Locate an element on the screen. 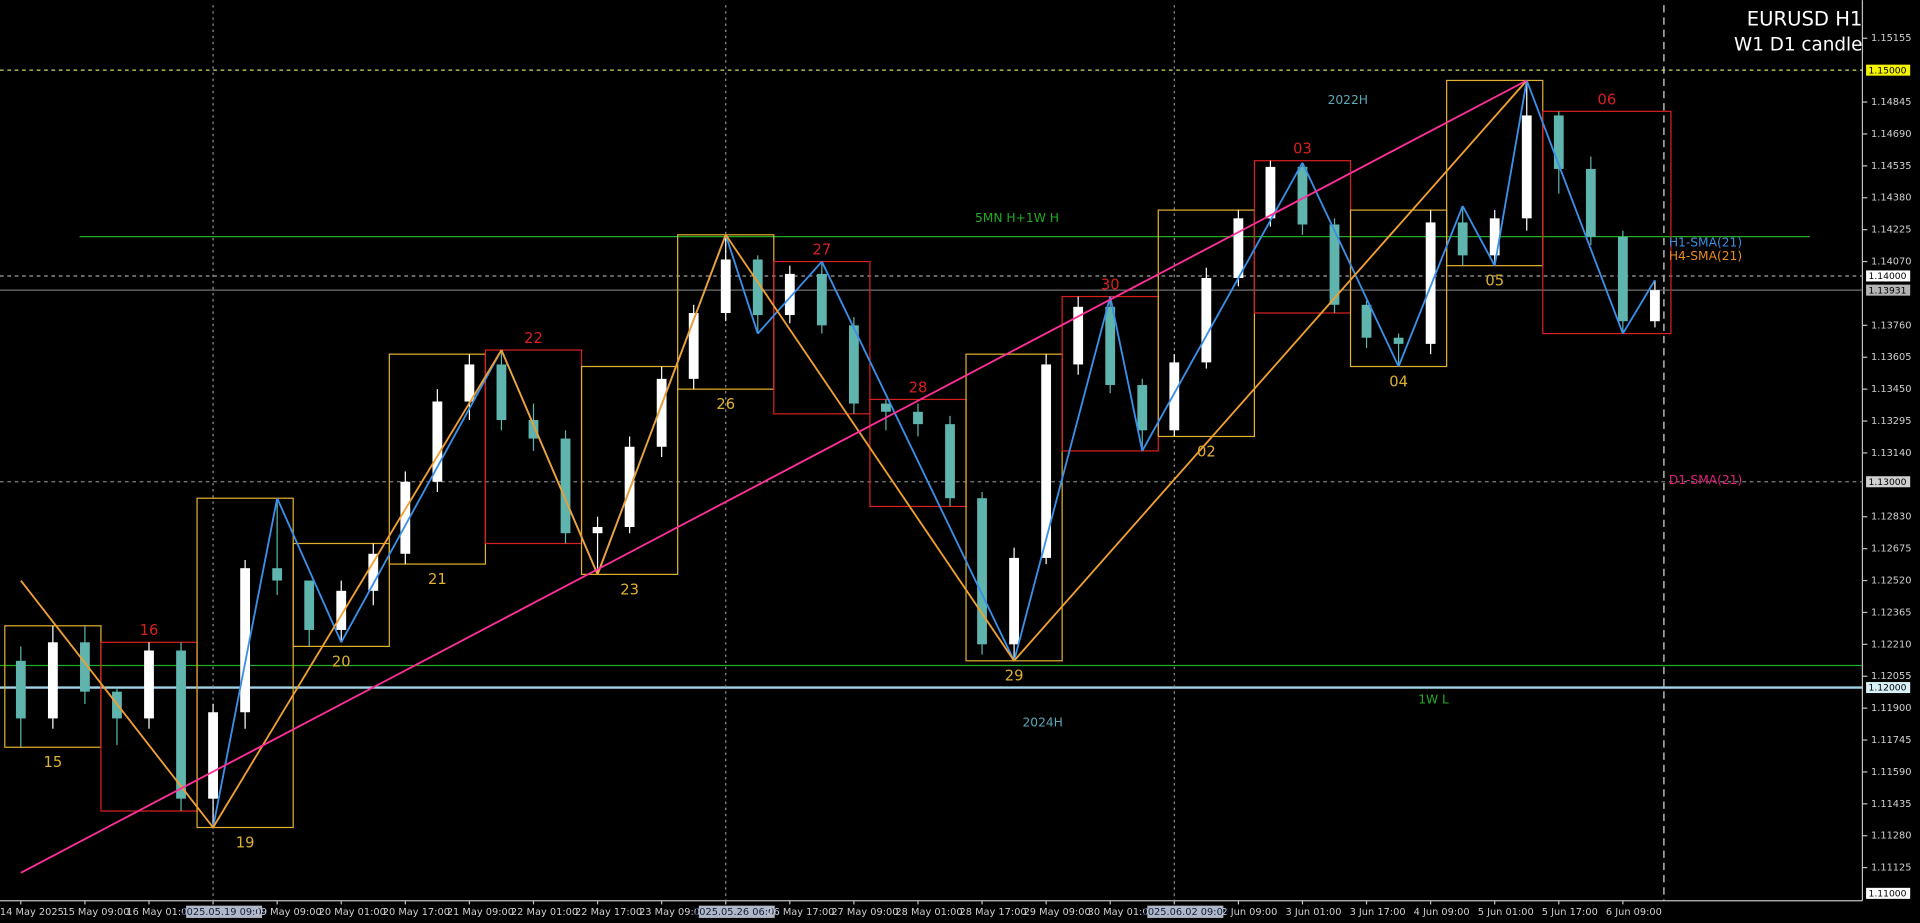  y-tick-label: 1.14225 is located at coordinates (1891, 230).